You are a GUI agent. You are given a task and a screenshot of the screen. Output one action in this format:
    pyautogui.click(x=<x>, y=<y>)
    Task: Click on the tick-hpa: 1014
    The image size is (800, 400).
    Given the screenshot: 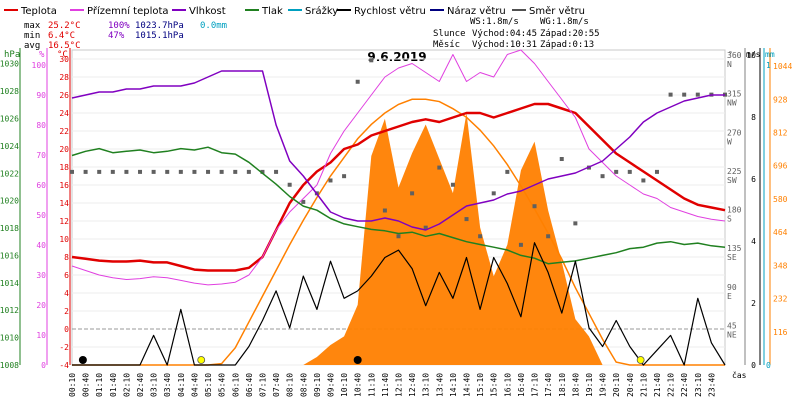 What is the action you would take?
    pyautogui.click(x=9, y=283)
    